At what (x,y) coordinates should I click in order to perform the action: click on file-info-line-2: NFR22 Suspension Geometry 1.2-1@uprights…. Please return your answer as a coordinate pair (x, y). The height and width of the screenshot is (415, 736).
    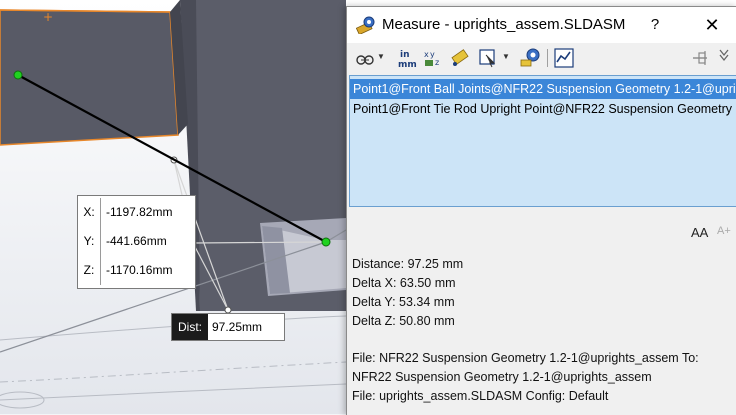
    Looking at the image, I should click on (502, 377).